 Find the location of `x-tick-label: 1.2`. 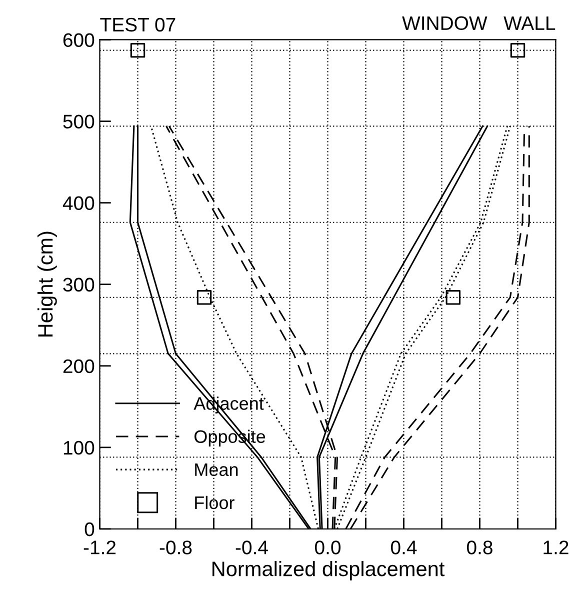

x-tick-label: 1.2 is located at coordinates (556, 547).